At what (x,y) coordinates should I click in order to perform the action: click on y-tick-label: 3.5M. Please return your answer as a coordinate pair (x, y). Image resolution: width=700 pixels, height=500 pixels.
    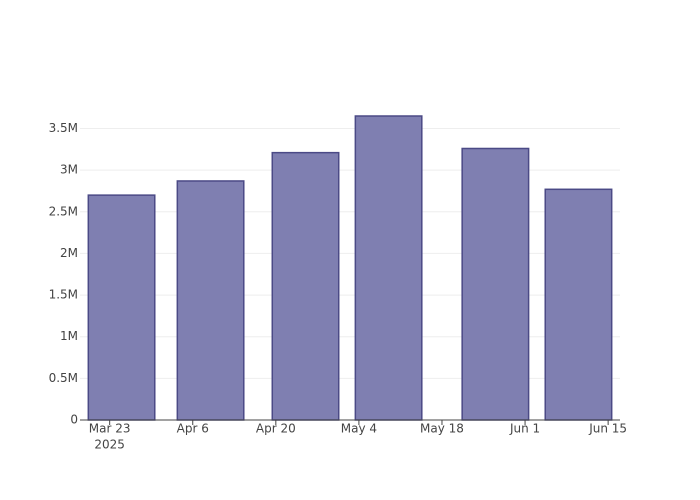
    Looking at the image, I should click on (63, 128).